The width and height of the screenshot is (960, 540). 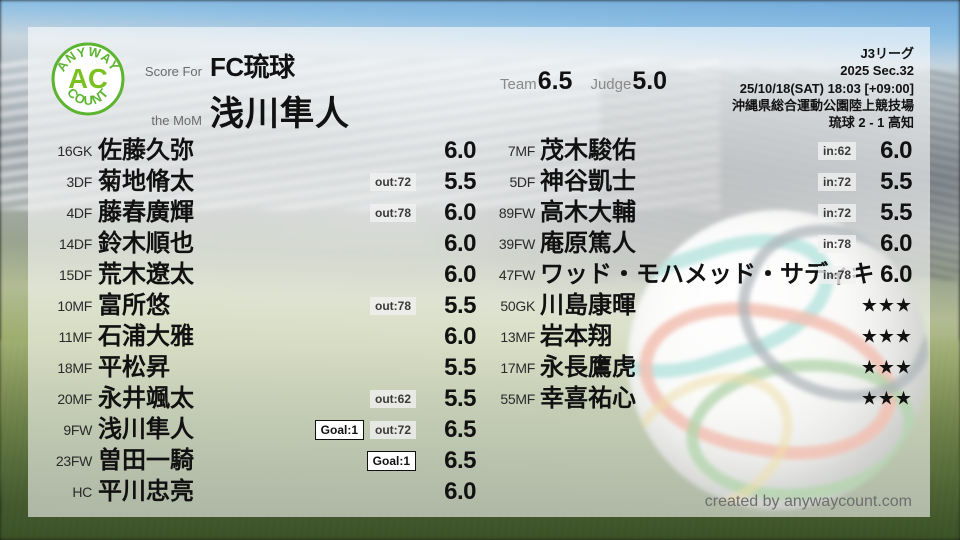 What do you see at coordinates (146, 460) in the screenshot?
I see `player-name: 曽田一騎` at bounding box center [146, 460].